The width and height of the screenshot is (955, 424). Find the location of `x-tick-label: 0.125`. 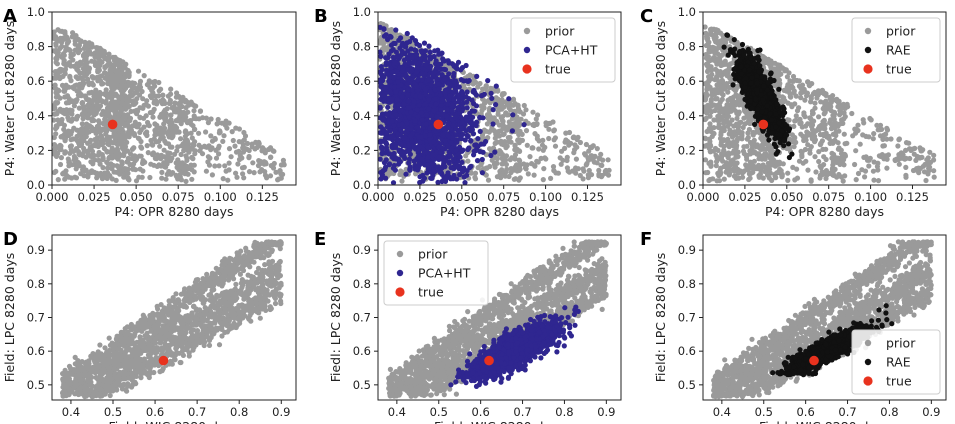

x-tick-label: 0.125 is located at coordinates (587, 197).